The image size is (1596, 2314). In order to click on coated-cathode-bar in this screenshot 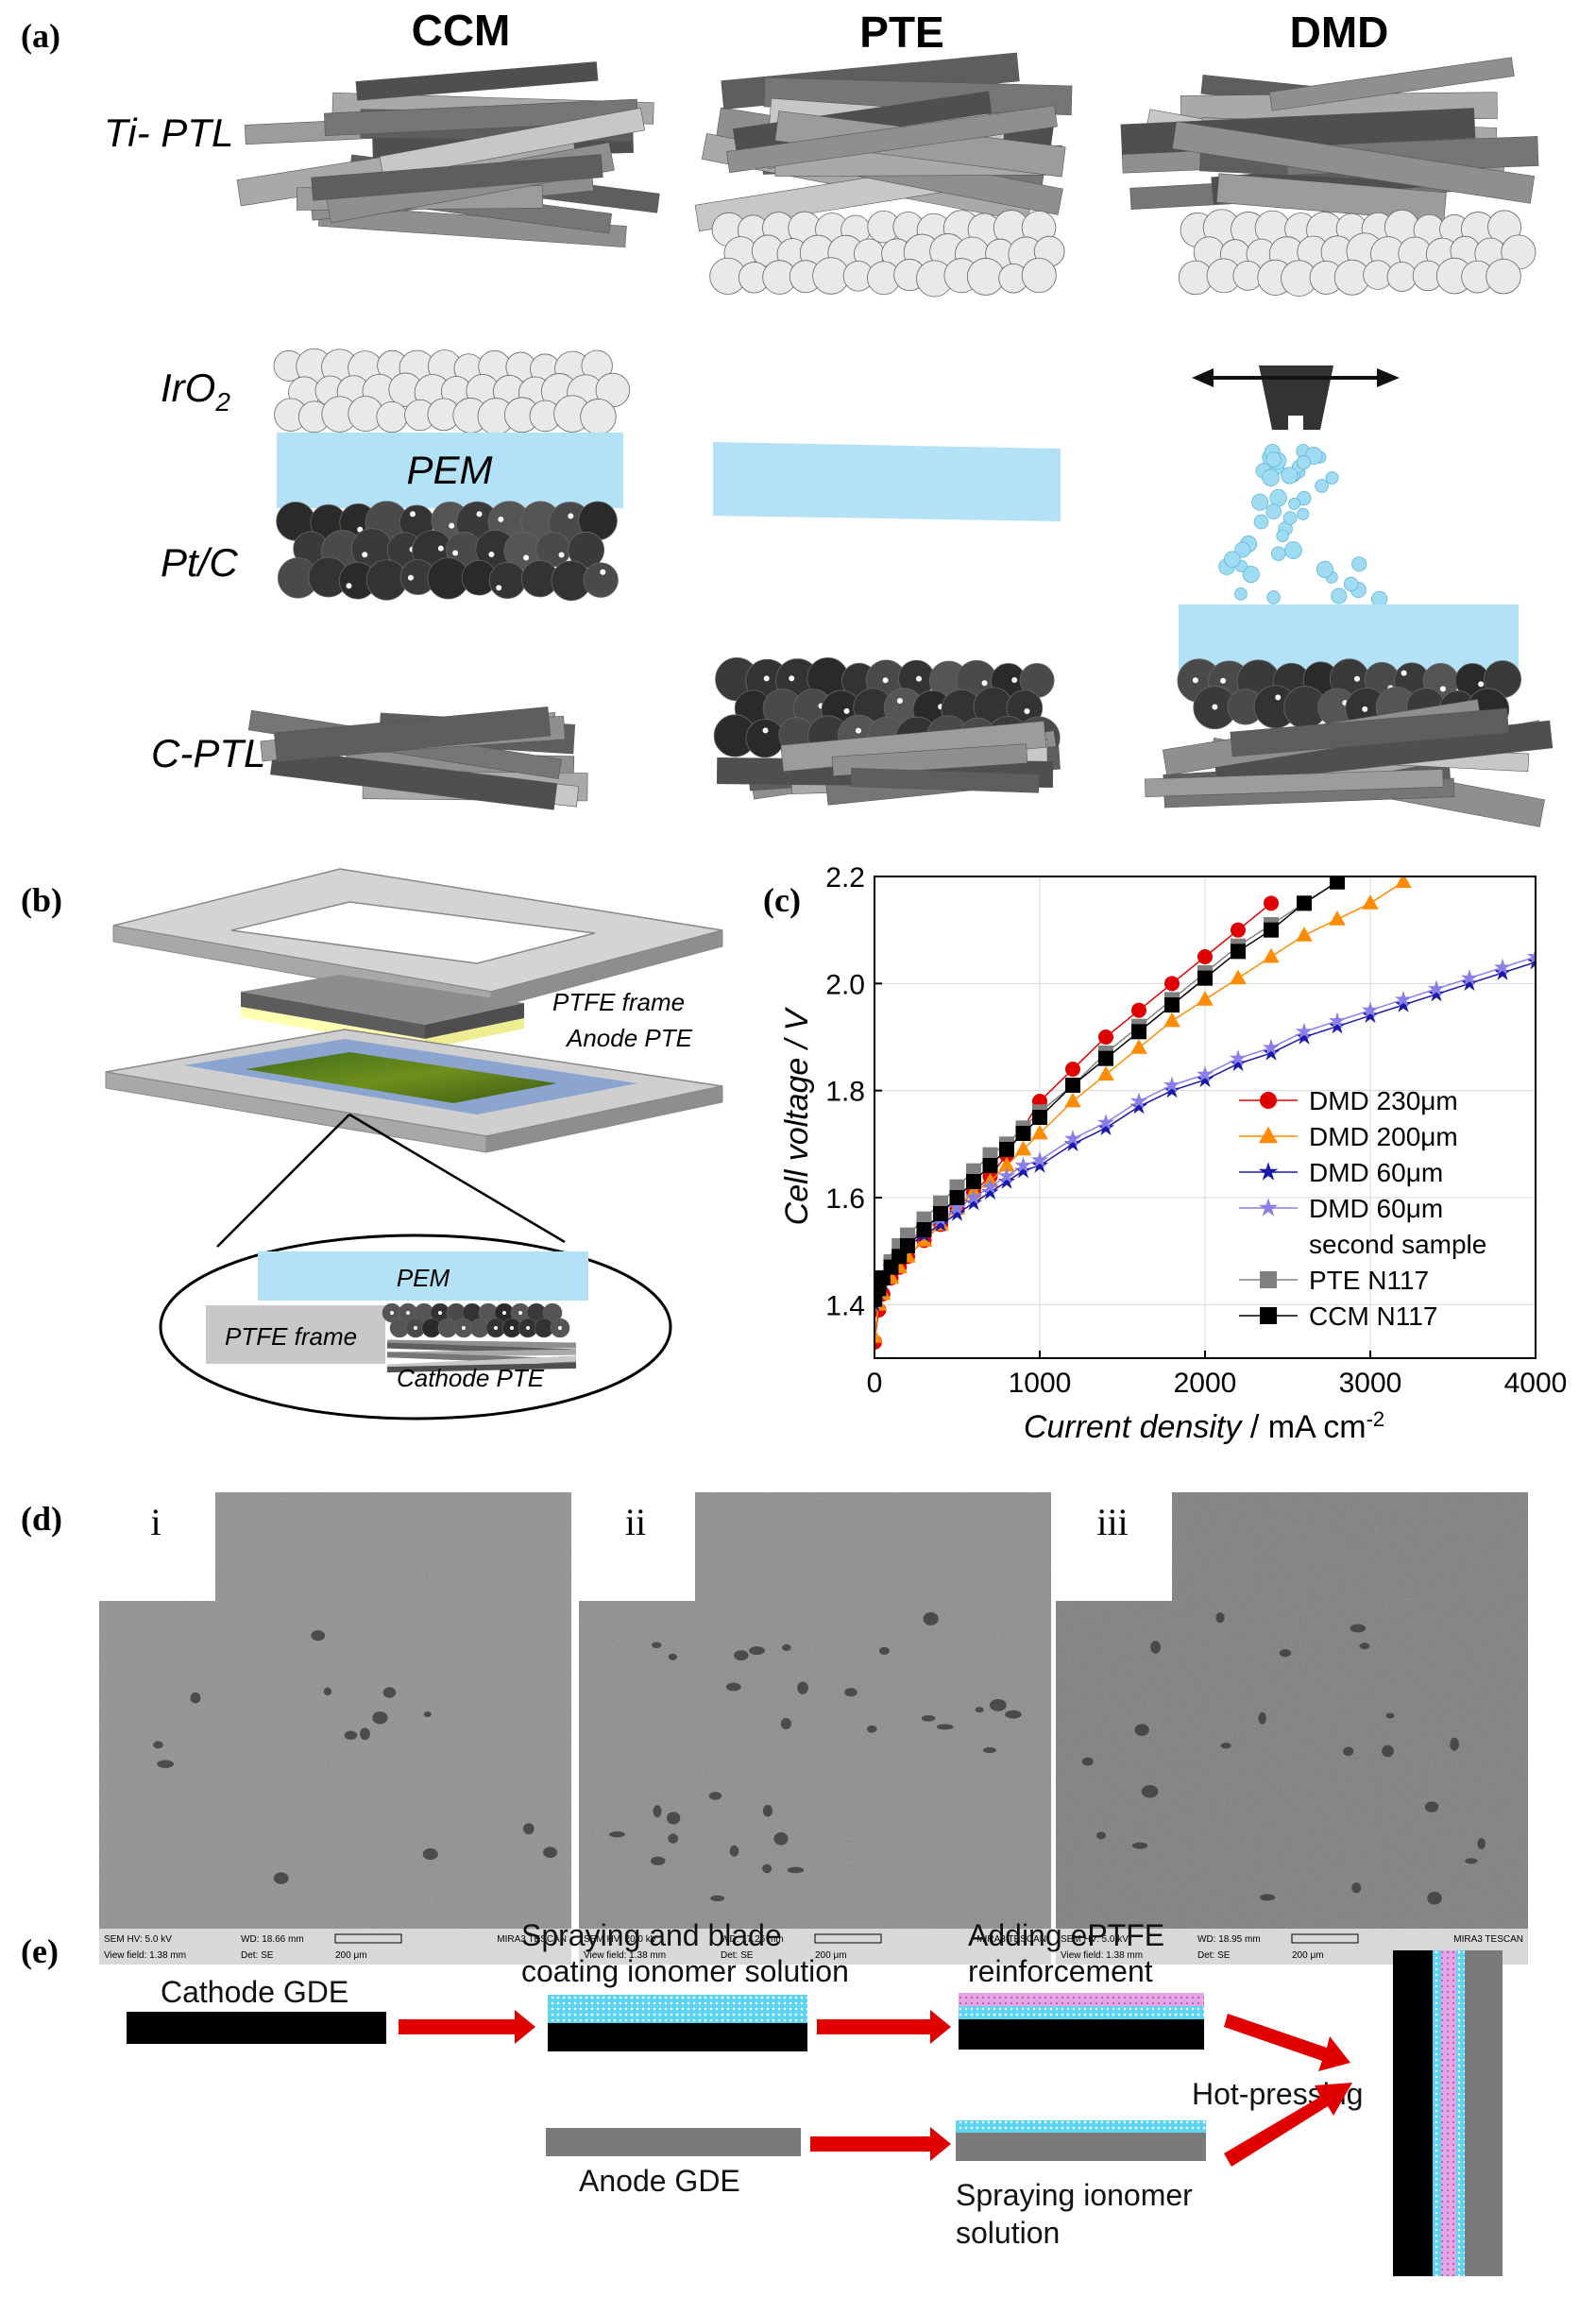, I will do `click(678, 2037)`.